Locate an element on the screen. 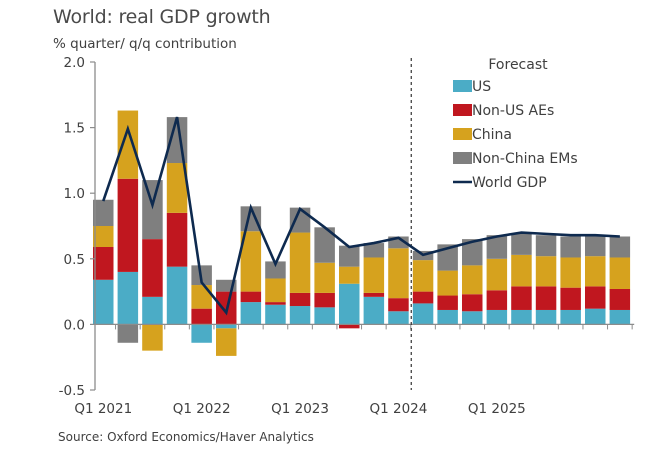 This screenshot has width=665, height=461. y-tick-label: 0.0 is located at coordinates (74, 325).